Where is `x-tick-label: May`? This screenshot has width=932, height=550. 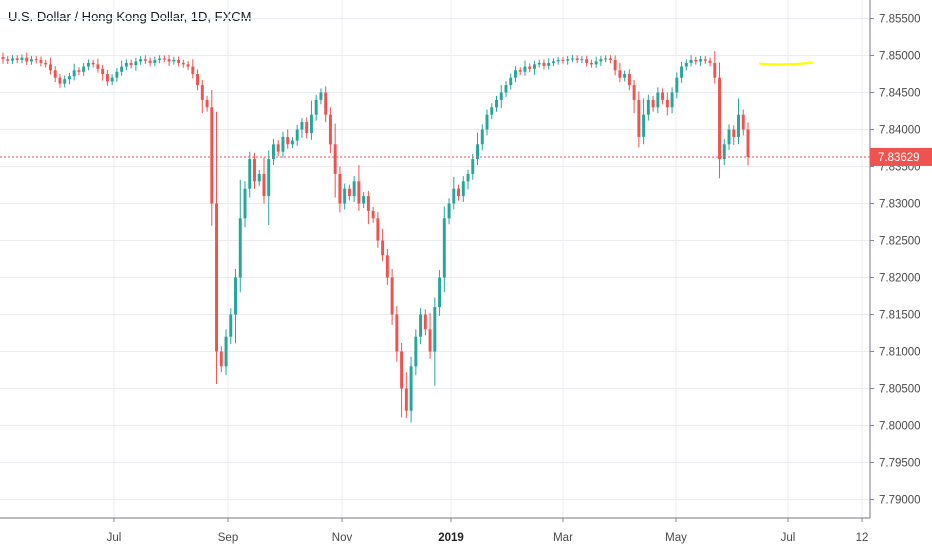 x-tick-label: May is located at coordinates (676, 538).